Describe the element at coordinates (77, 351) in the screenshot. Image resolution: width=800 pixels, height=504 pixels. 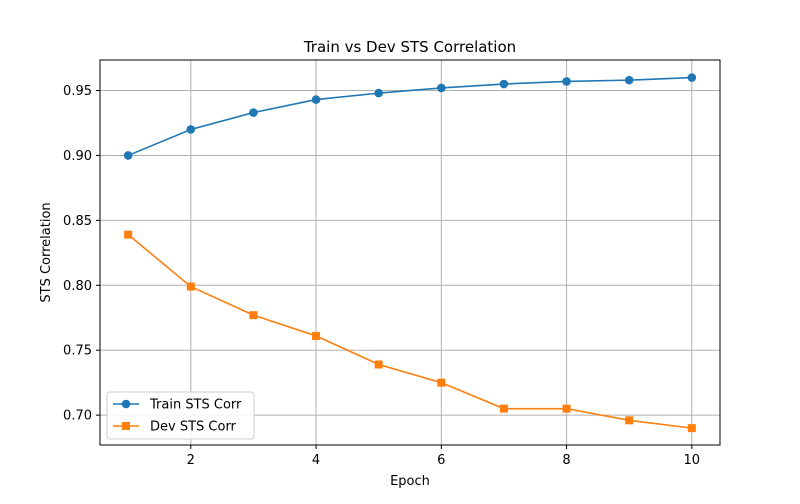
I see `y-tick-label: 0.75` at that location.